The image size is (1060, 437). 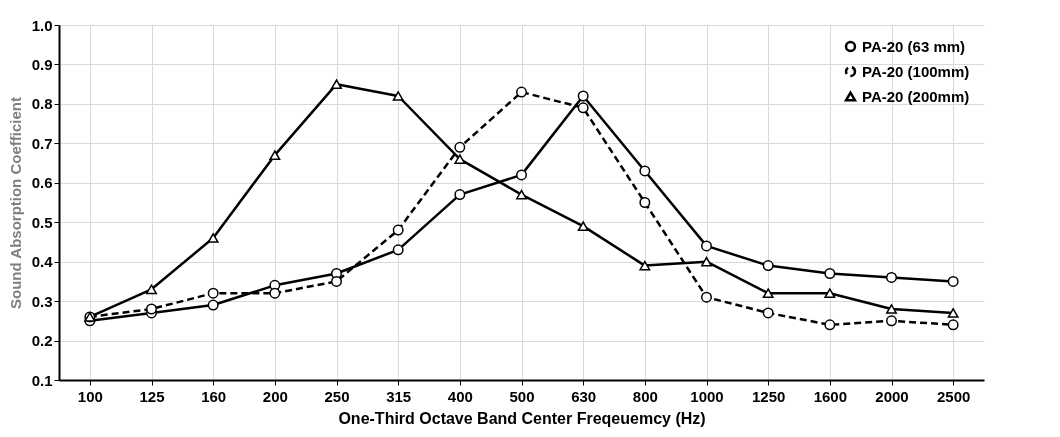 What do you see at coordinates (522, 418) in the screenshot?
I see `x-axis-title: One-Third Octave Band Center Freqeuemcy (Hz)` at bounding box center [522, 418].